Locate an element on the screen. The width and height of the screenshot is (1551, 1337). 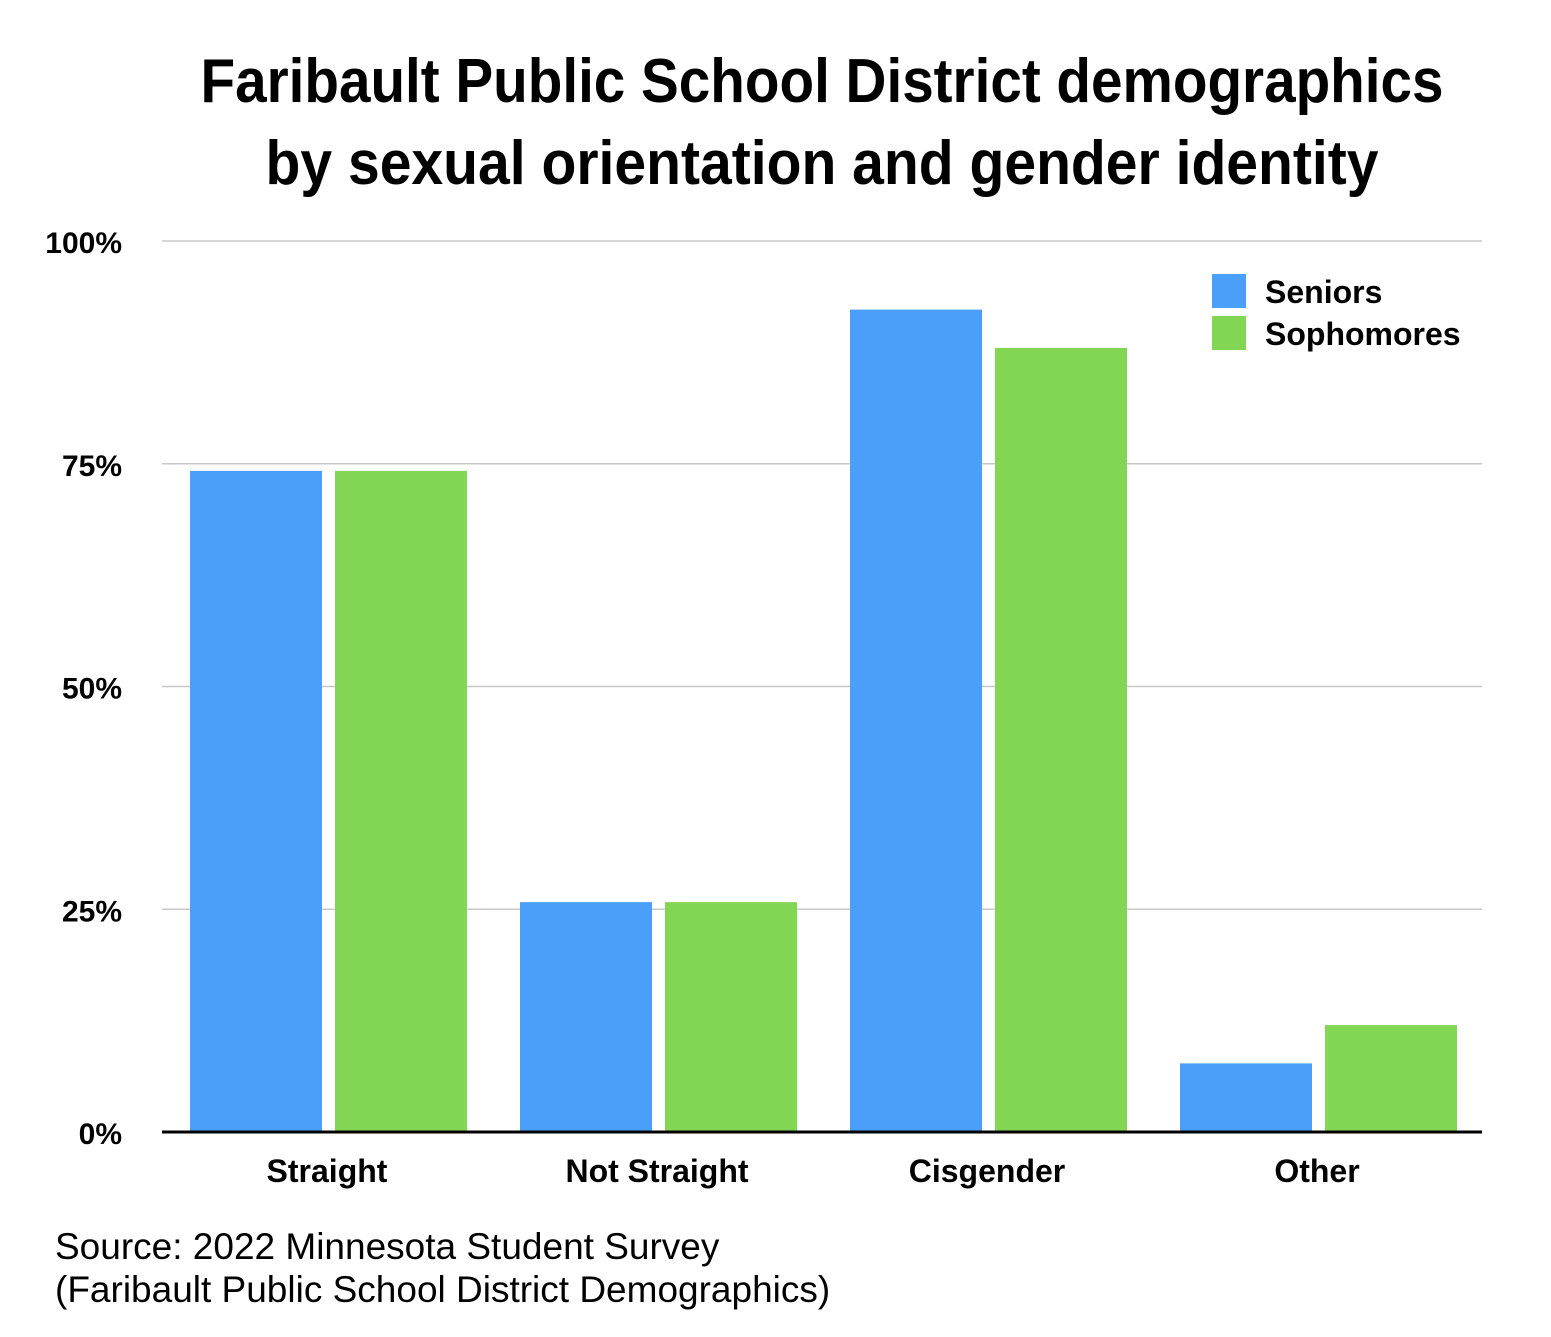
legend-label-seniors: Seniors is located at coordinates (1323, 292).